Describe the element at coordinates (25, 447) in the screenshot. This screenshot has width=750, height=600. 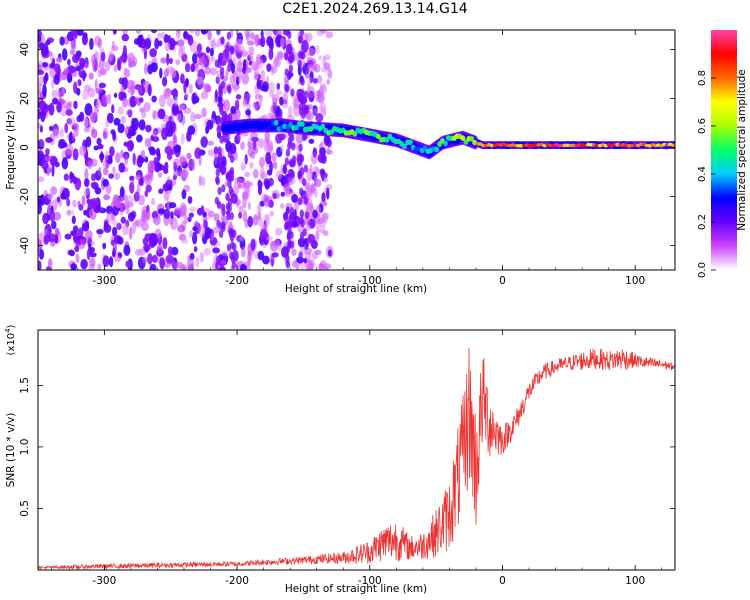
I see `snr-y-tick-label: 1.0` at that location.